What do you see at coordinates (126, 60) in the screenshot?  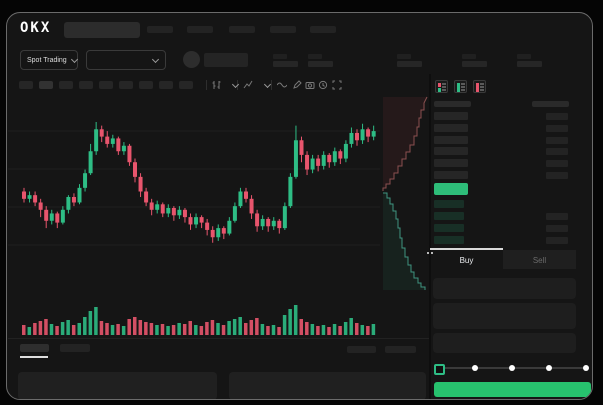 I see `pair-dropdown` at bounding box center [126, 60].